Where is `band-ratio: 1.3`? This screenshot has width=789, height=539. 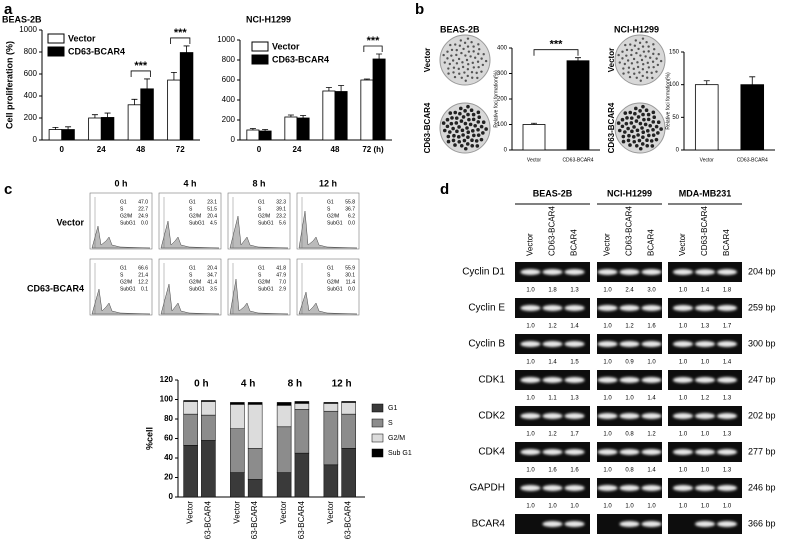 band-ratio: 1.3 is located at coordinates (574, 399).